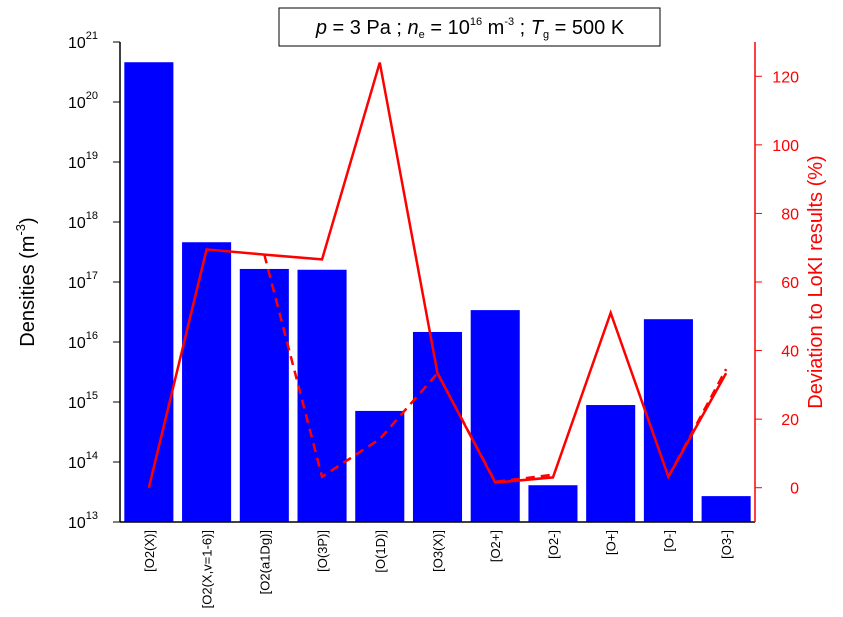 The width and height of the screenshot is (843, 617). Describe the element at coordinates (92, 396) in the screenshot. I see `y-tick-exponent: 15` at that location.